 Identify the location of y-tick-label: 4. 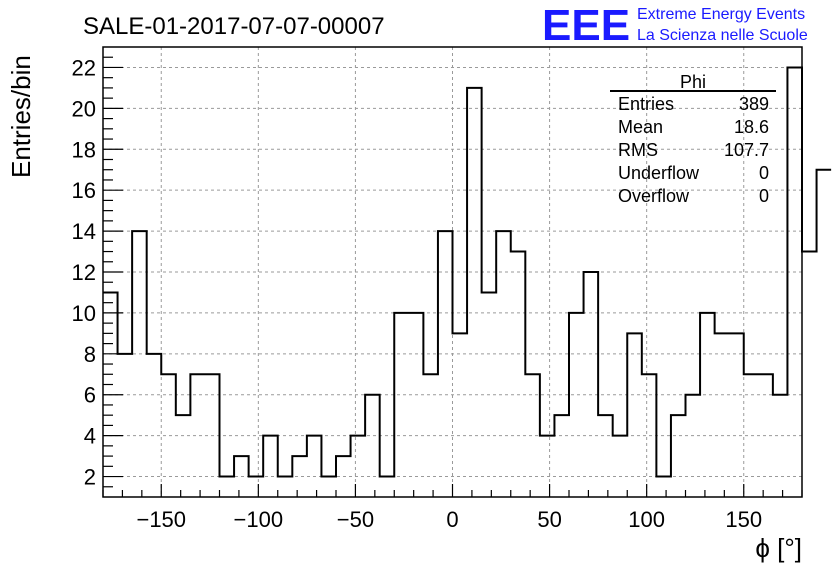
(90, 436).